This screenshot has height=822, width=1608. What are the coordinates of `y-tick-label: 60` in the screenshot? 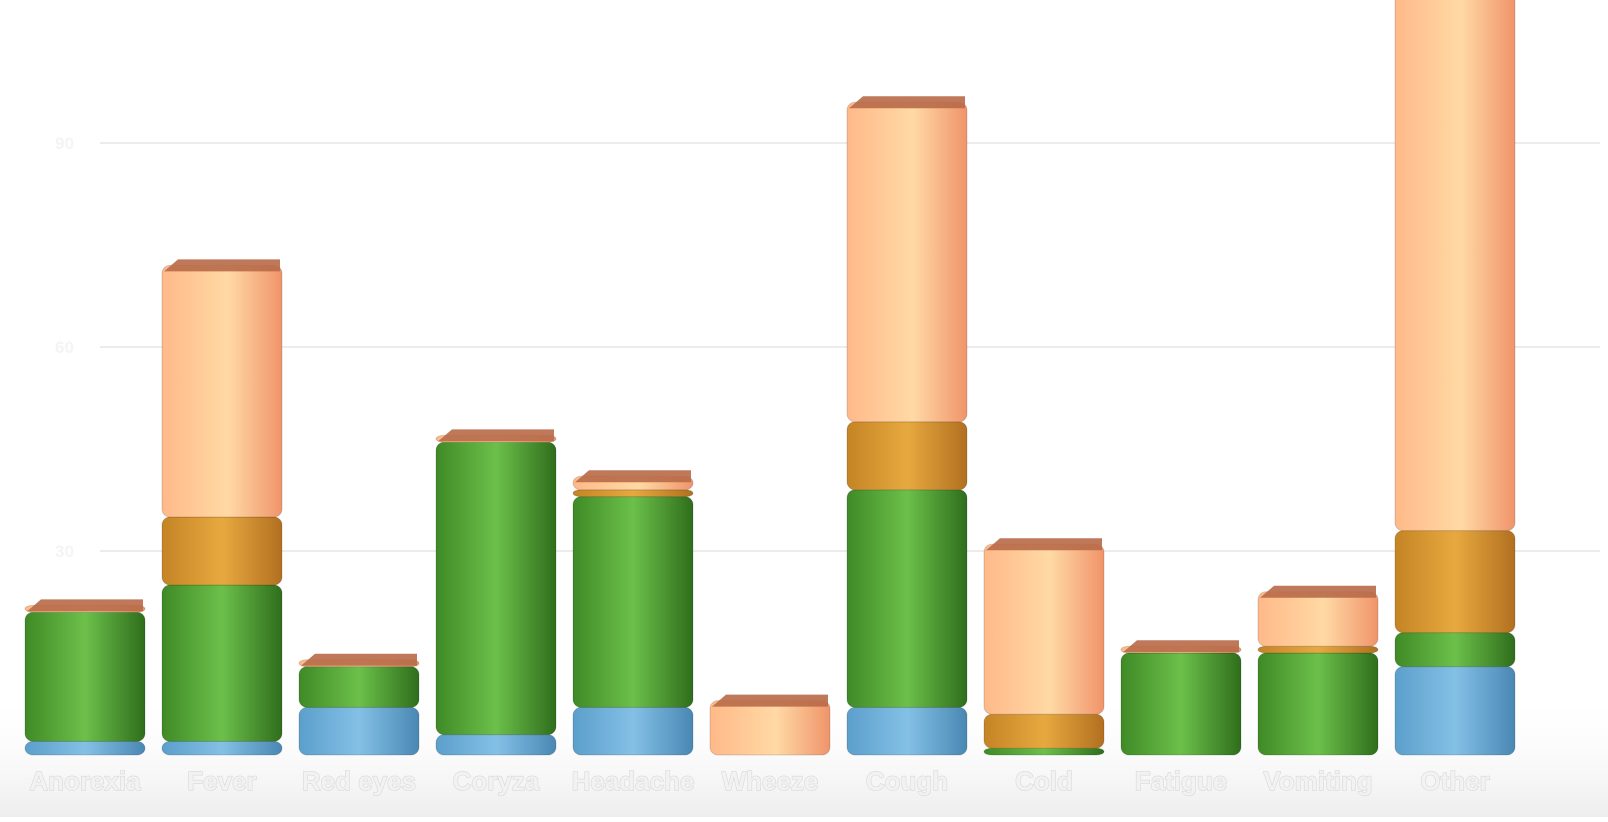 It's located at (64, 347).